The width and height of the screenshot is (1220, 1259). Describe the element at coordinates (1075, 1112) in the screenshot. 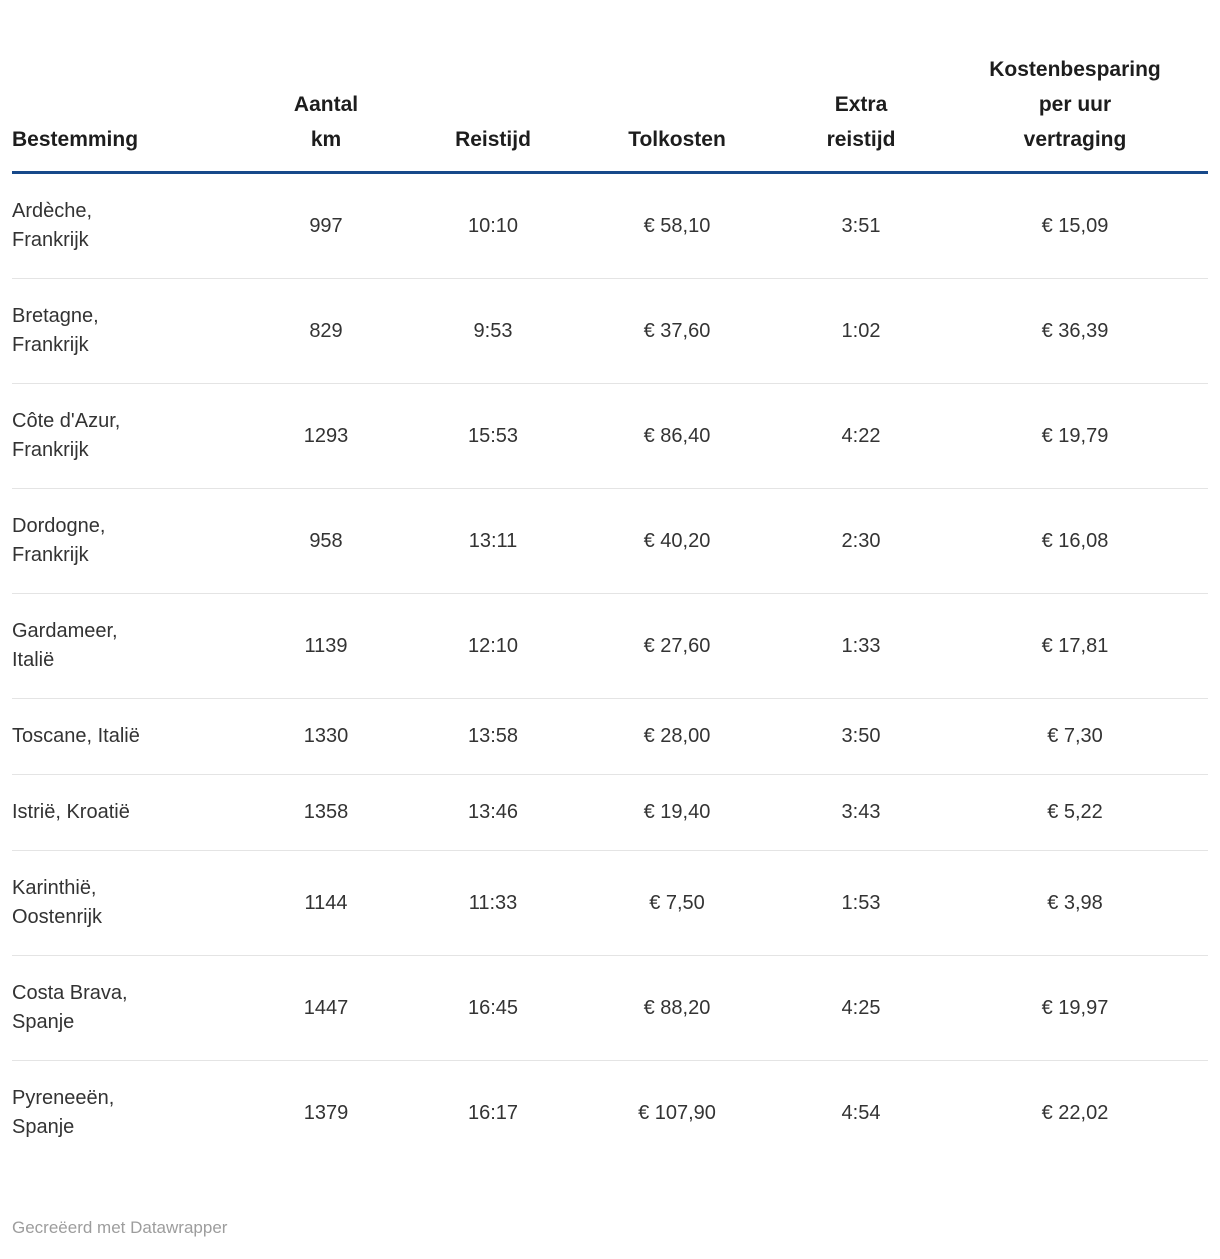

I see `cell-kostenbesparing: € 22,02` at that location.